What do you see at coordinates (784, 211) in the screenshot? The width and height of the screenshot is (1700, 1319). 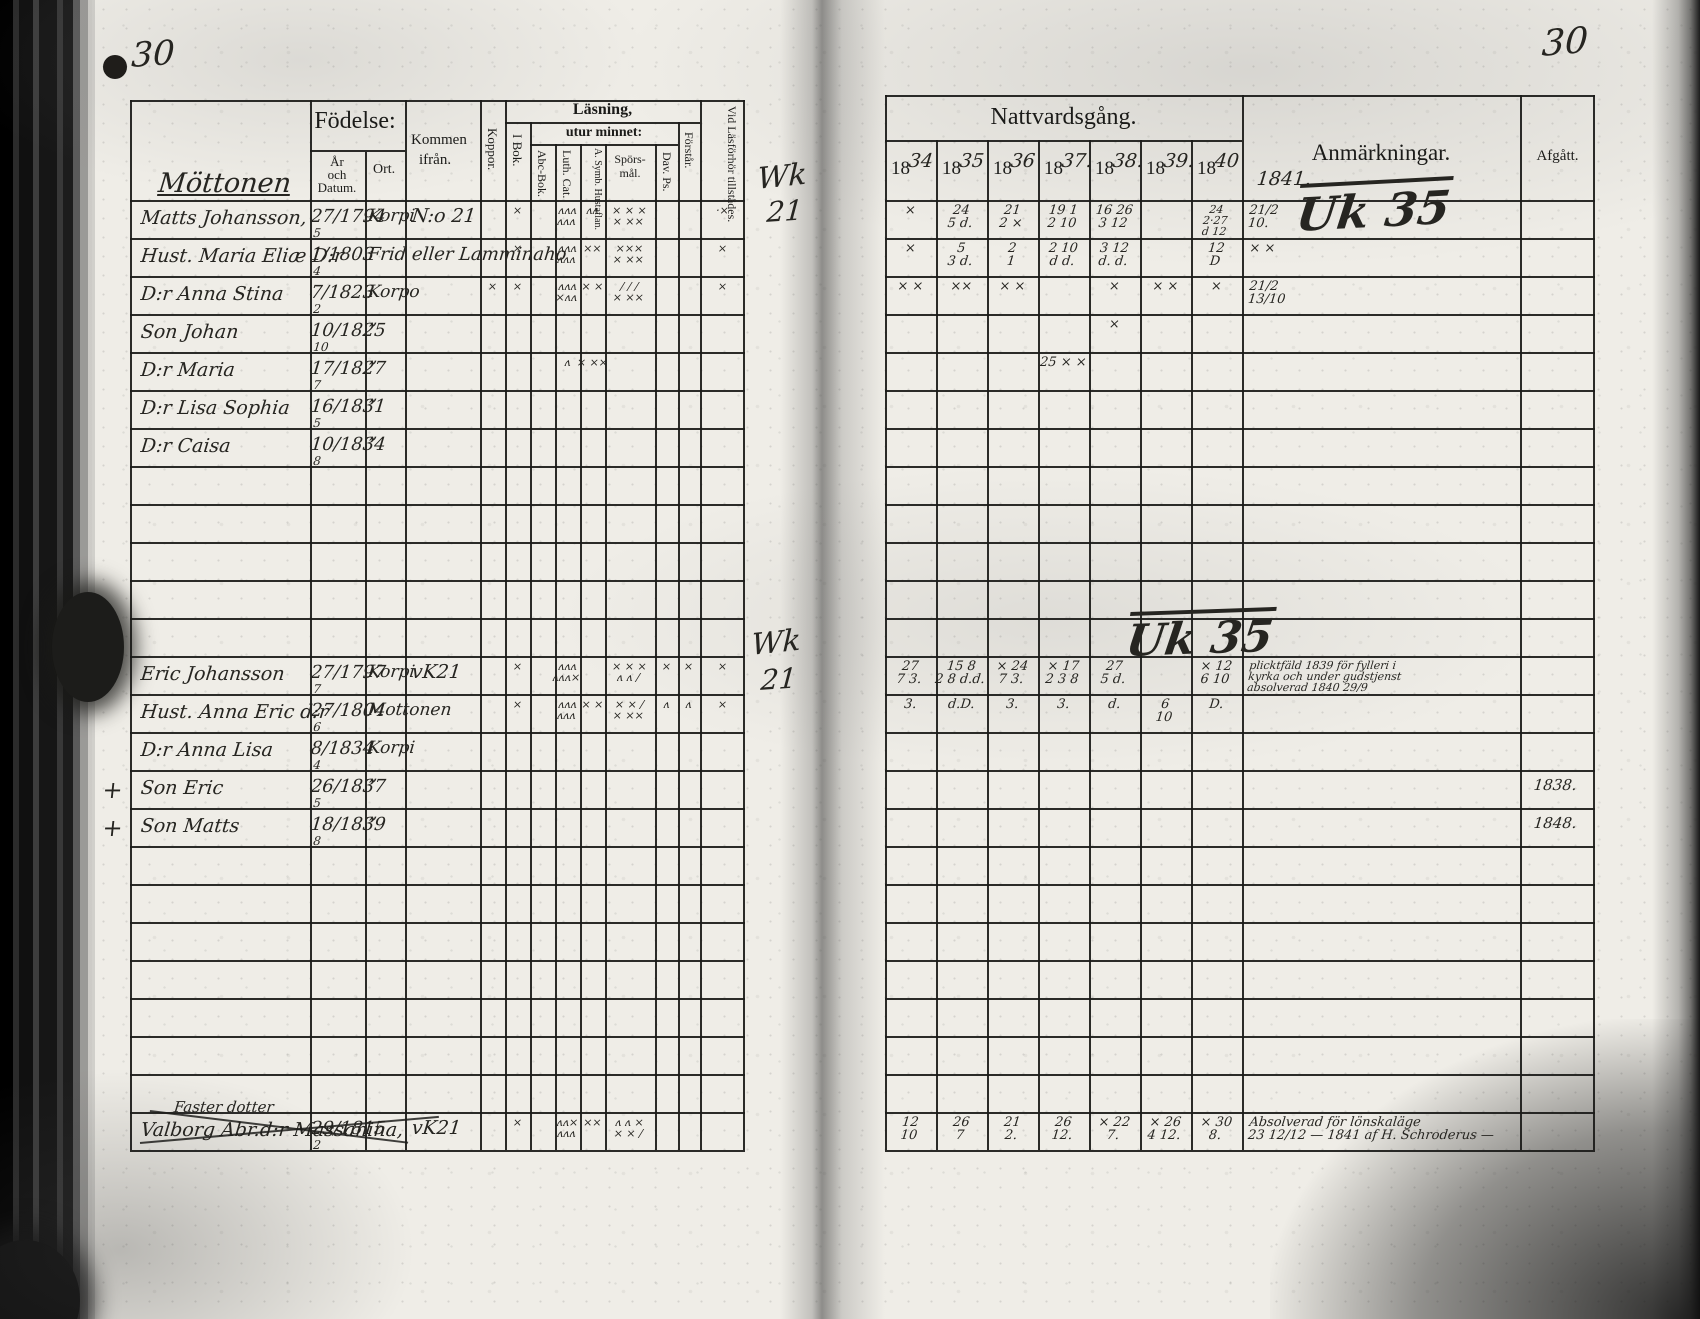 I see `margin-note-wk-top-number: 21` at bounding box center [784, 211].